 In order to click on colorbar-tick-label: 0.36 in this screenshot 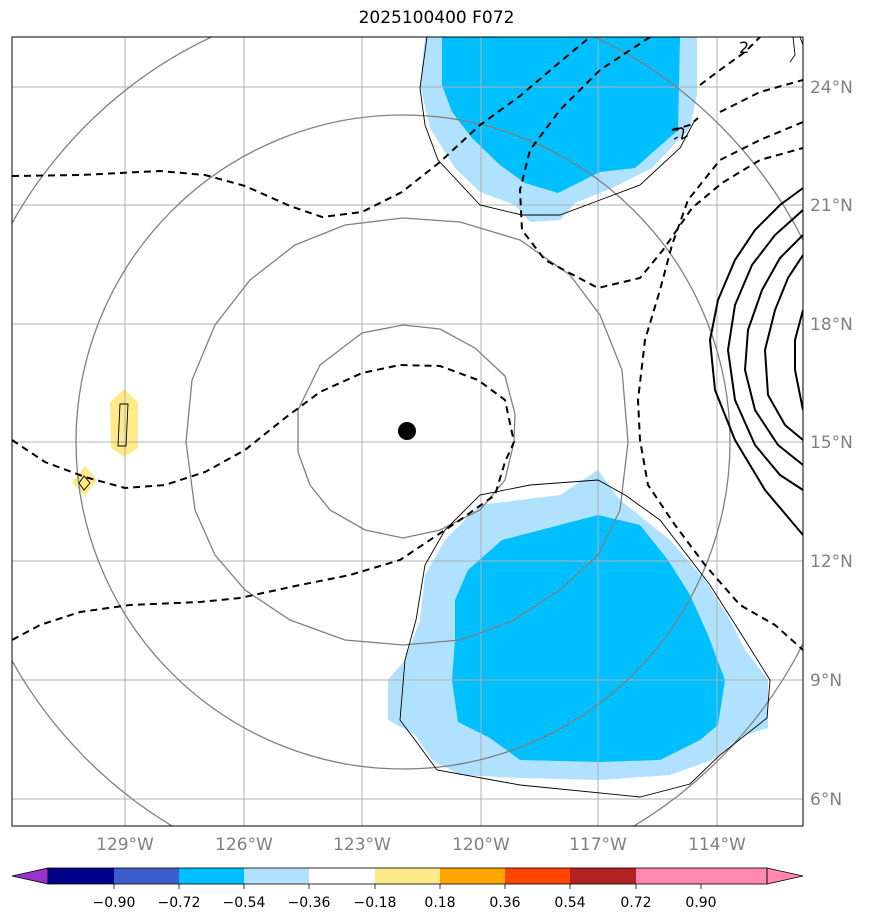, I will do `click(504, 903)`.